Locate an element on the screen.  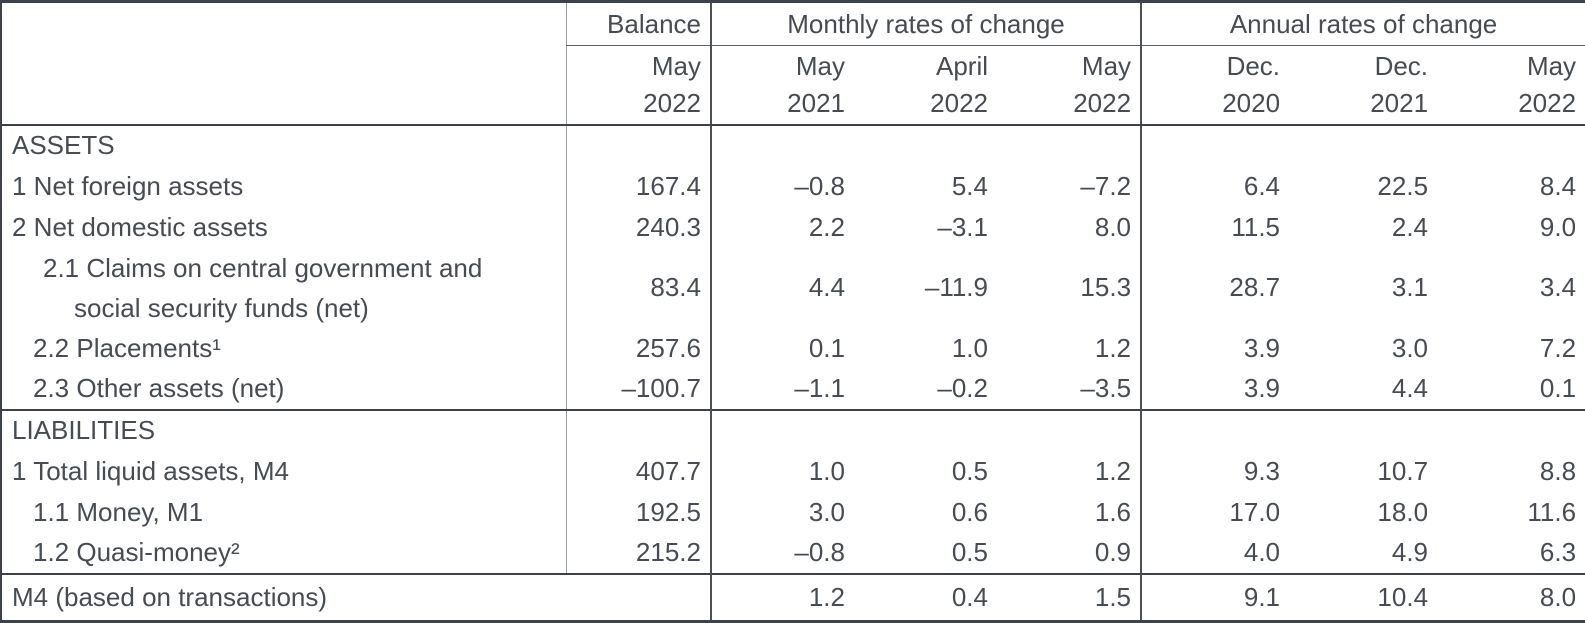
period-header-dec-2021: Dec. 2021 is located at coordinates (1363, 85).